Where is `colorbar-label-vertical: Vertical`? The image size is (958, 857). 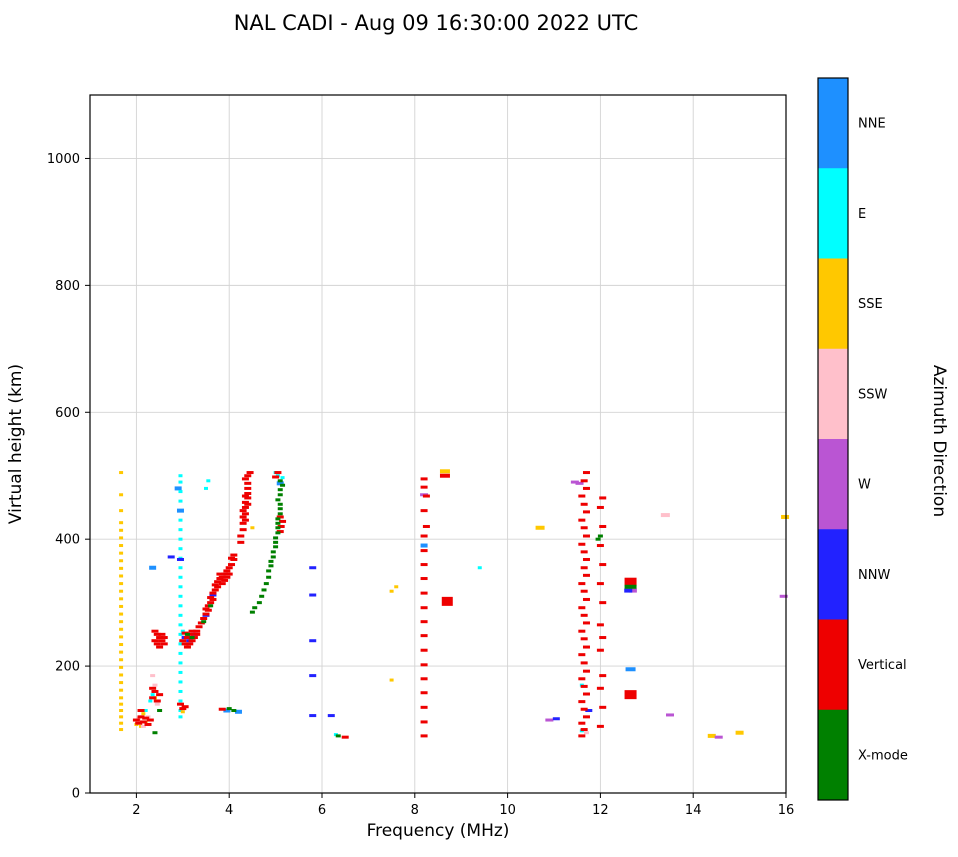 colorbar-label-vertical: Vertical is located at coordinates (882, 665).